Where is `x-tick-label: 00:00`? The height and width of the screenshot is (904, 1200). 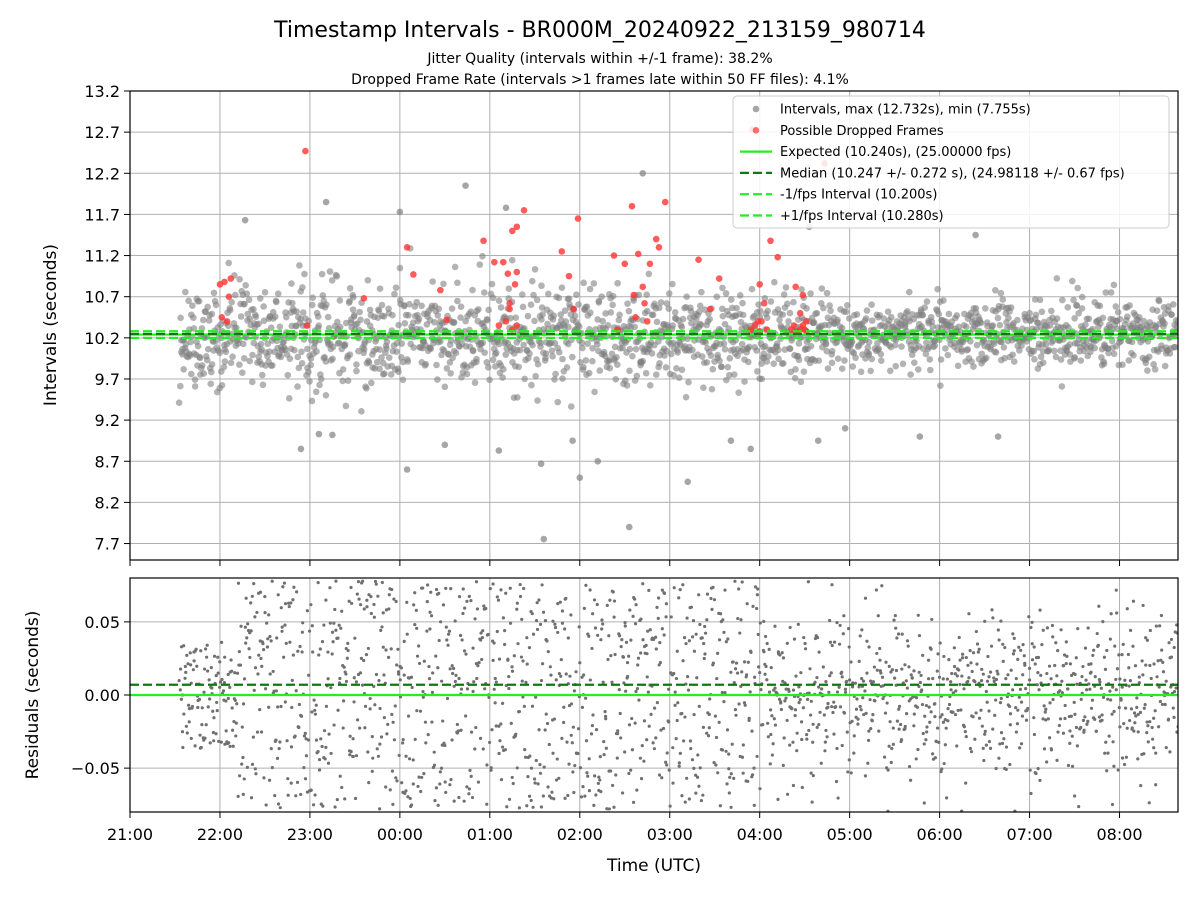
x-tick-label: 00:00 is located at coordinates (400, 834).